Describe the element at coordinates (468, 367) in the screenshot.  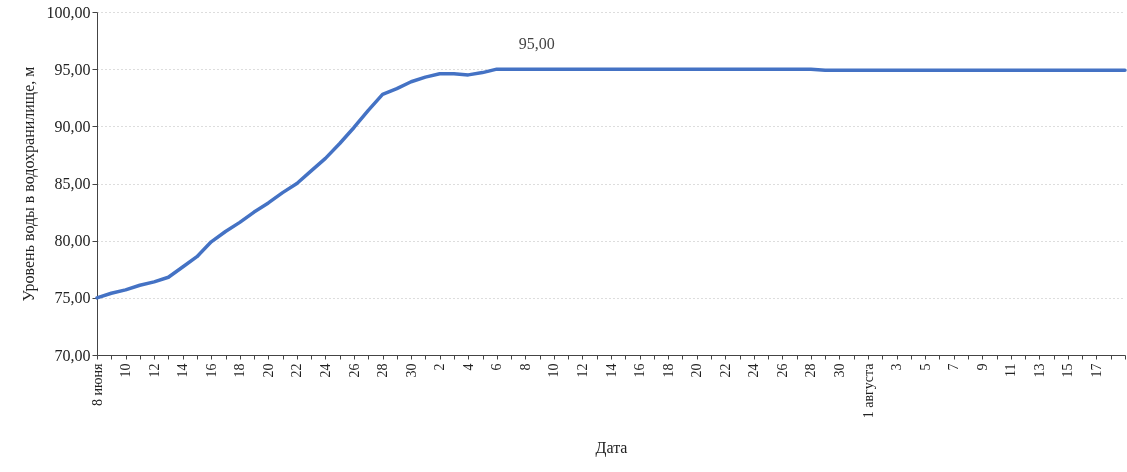
I see `x-tick-label: 4` at that location.